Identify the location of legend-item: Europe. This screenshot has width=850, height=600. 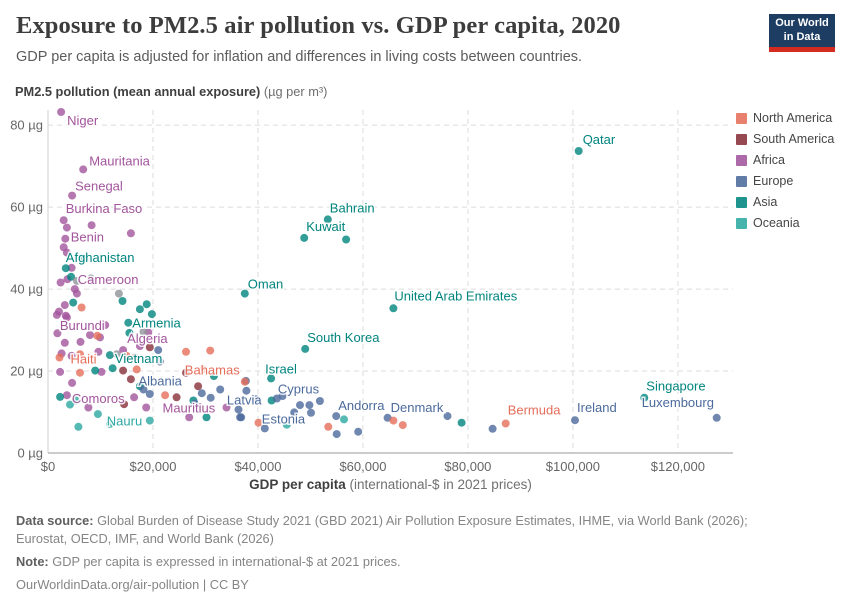
(785, 181).